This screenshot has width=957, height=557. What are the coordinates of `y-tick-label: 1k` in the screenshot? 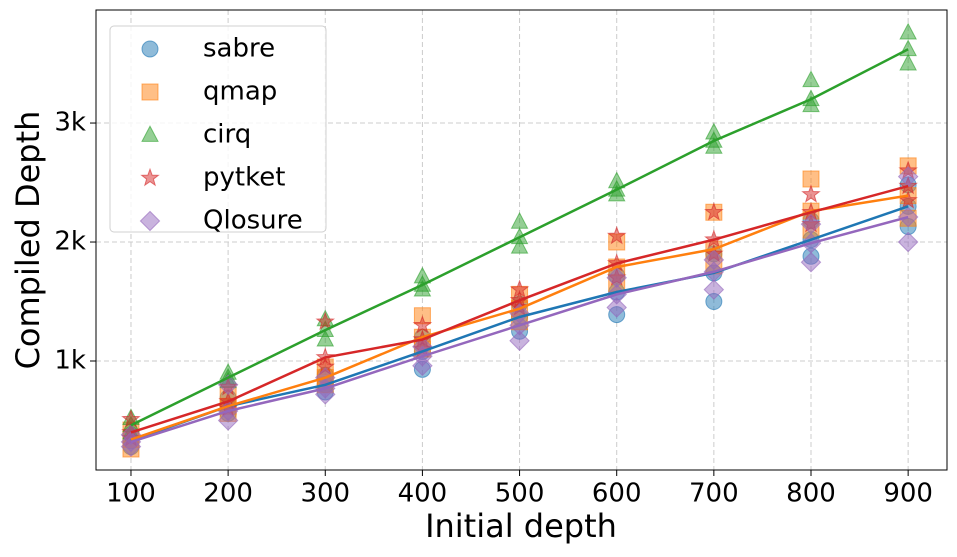 It's located at (70, 361).